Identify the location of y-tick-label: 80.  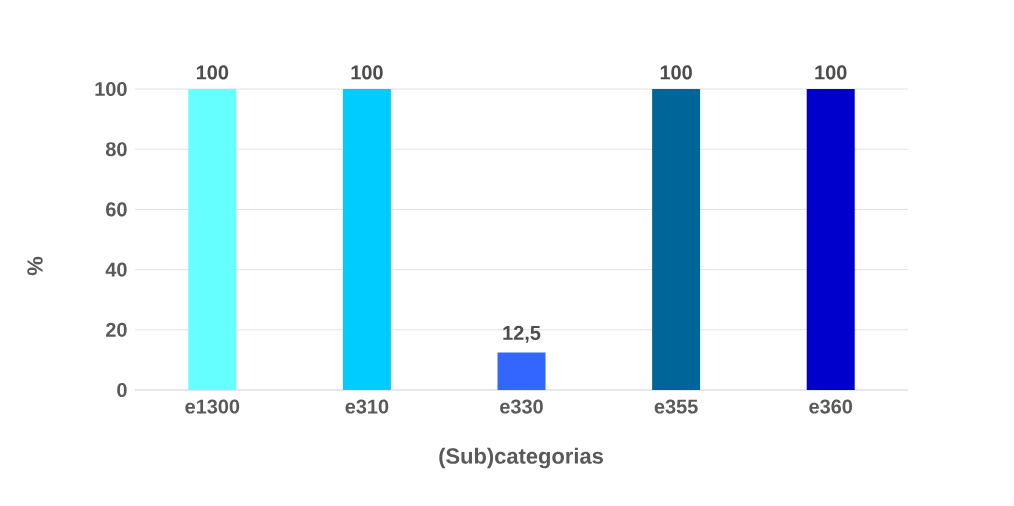
(116, 149).